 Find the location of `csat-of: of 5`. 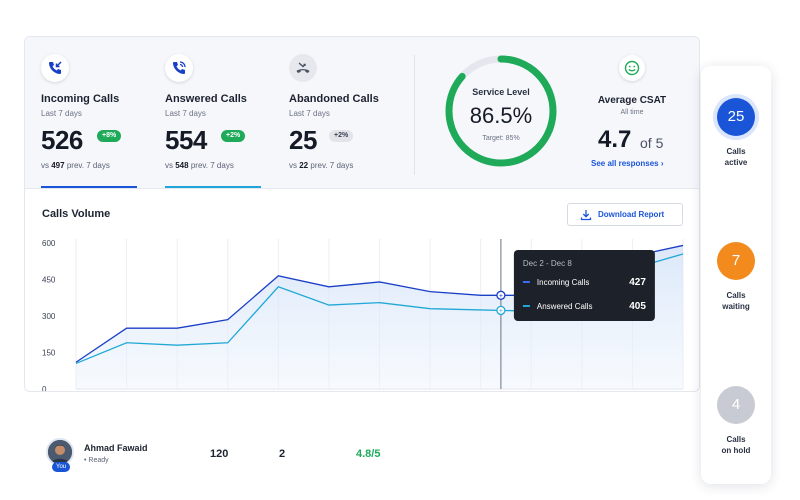

csat-of: of 5 is located at coordinates (652, 143).